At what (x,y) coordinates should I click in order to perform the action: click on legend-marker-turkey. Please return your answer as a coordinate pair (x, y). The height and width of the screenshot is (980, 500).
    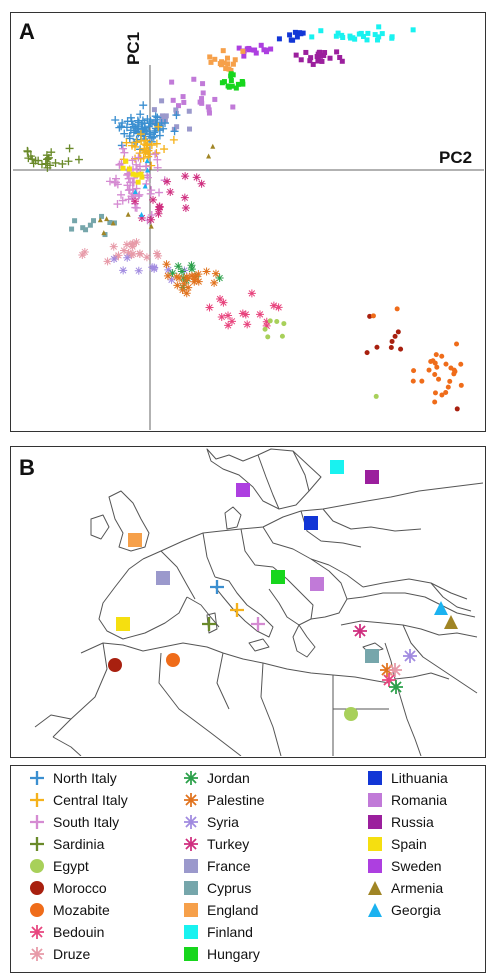
    Looking at the image, I should click on (191, 844).